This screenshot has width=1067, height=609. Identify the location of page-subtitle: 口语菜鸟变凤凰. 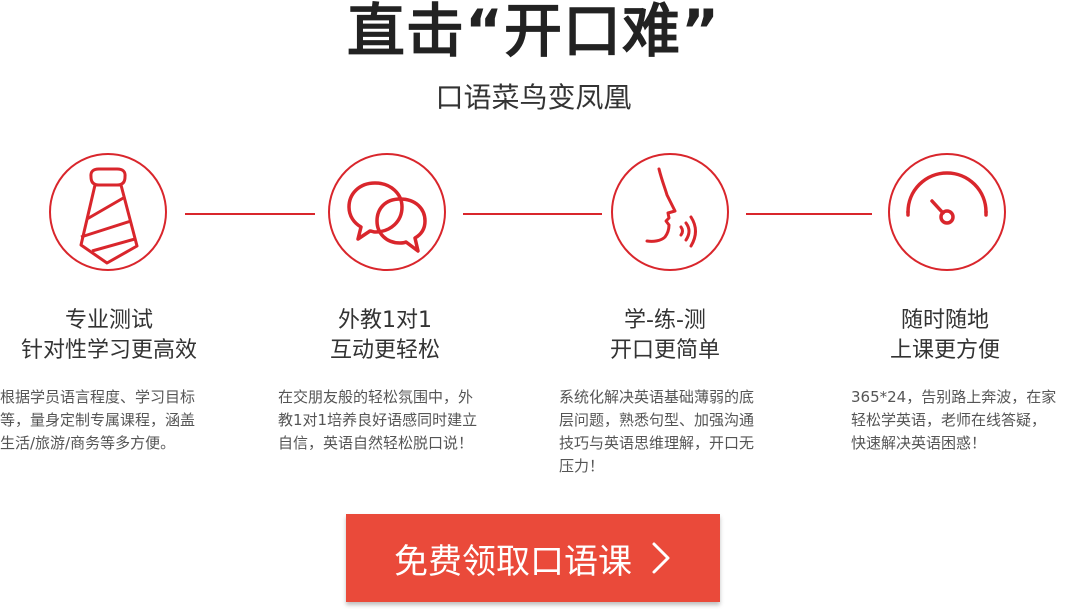
(533, 97).